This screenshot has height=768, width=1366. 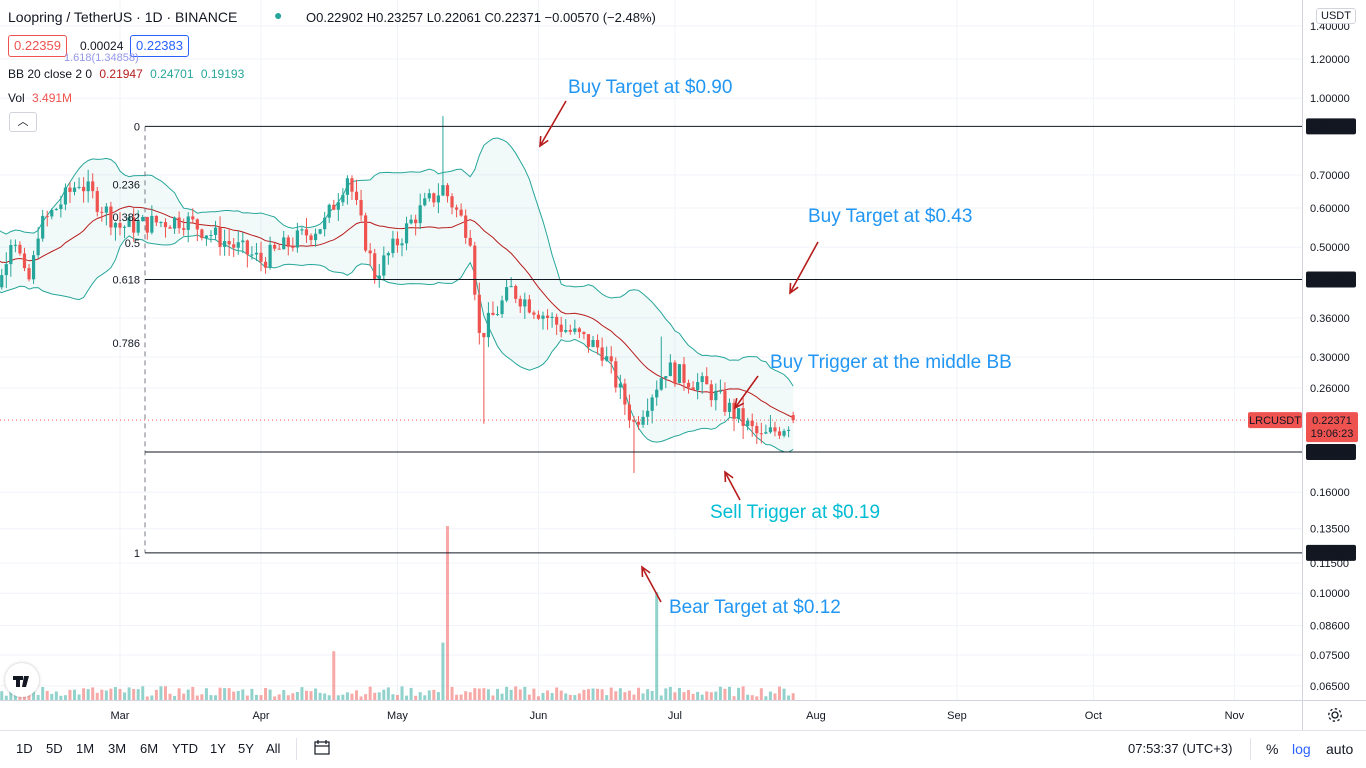 I want to click on volume-value: 3.491M, so click(x=52, y=98).